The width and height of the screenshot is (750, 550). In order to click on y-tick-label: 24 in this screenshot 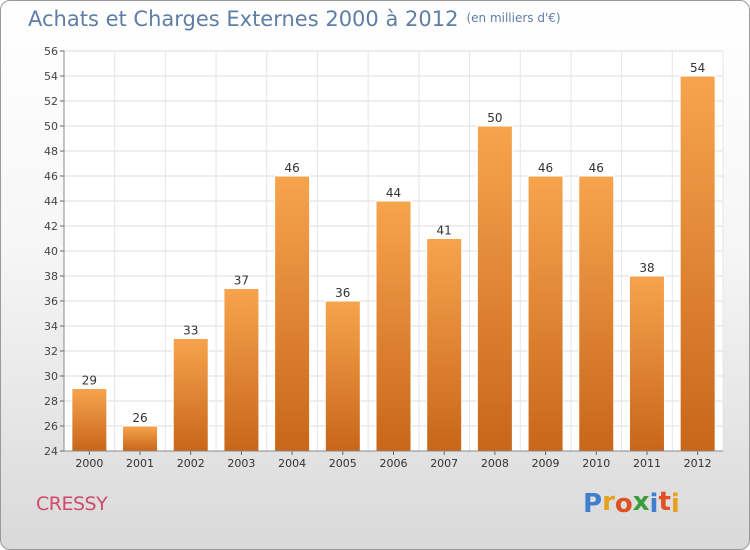, I will do `click(51, 451)`.